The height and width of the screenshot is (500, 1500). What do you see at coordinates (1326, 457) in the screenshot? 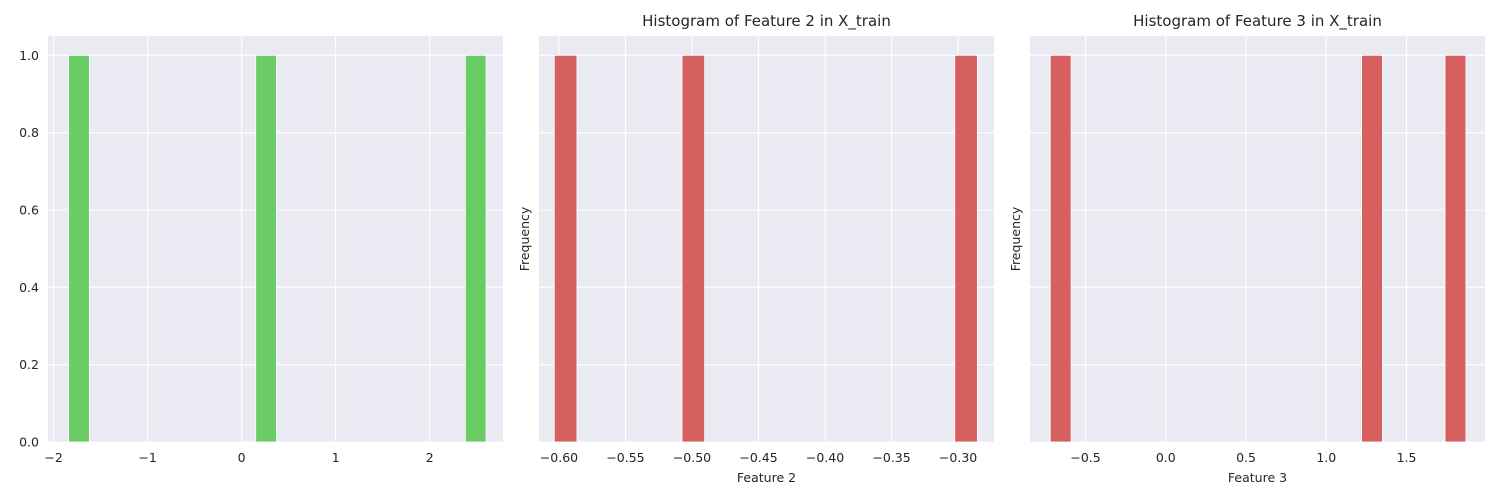
I see `x-tick-label: 1.0` at bounding box center [1326, 457].